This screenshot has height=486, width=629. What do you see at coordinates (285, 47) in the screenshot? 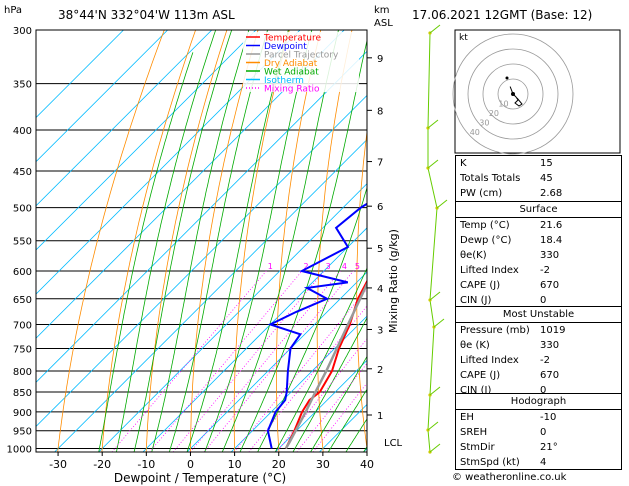
I see `legend-entry: Dewpoint` at bounding box center [285, 47].